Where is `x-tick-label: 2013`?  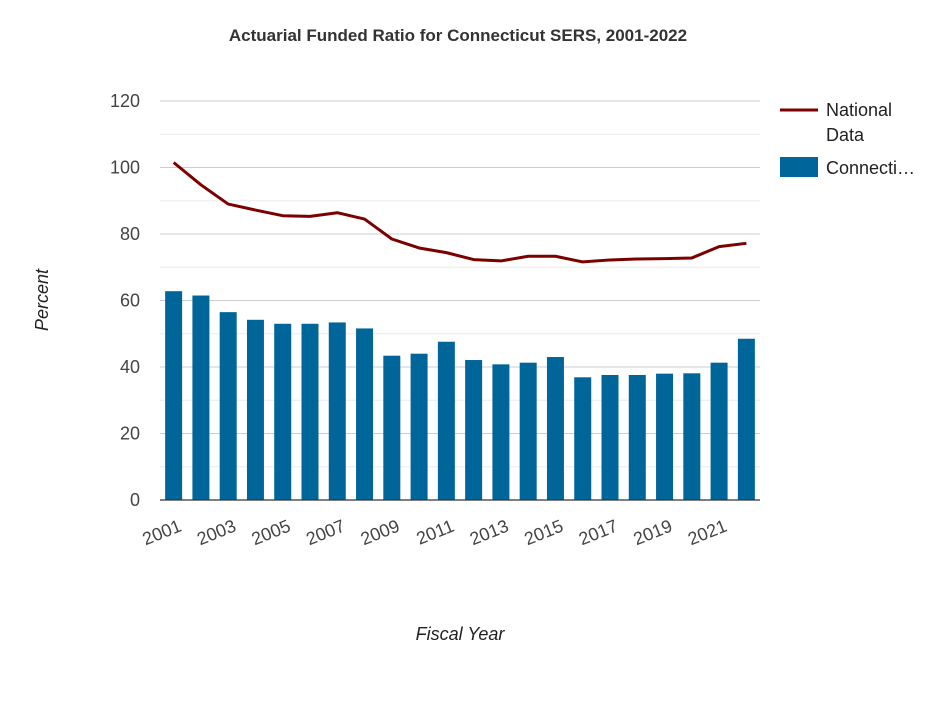 x-tick-label: 2013 is located at coordinates (489, 533).